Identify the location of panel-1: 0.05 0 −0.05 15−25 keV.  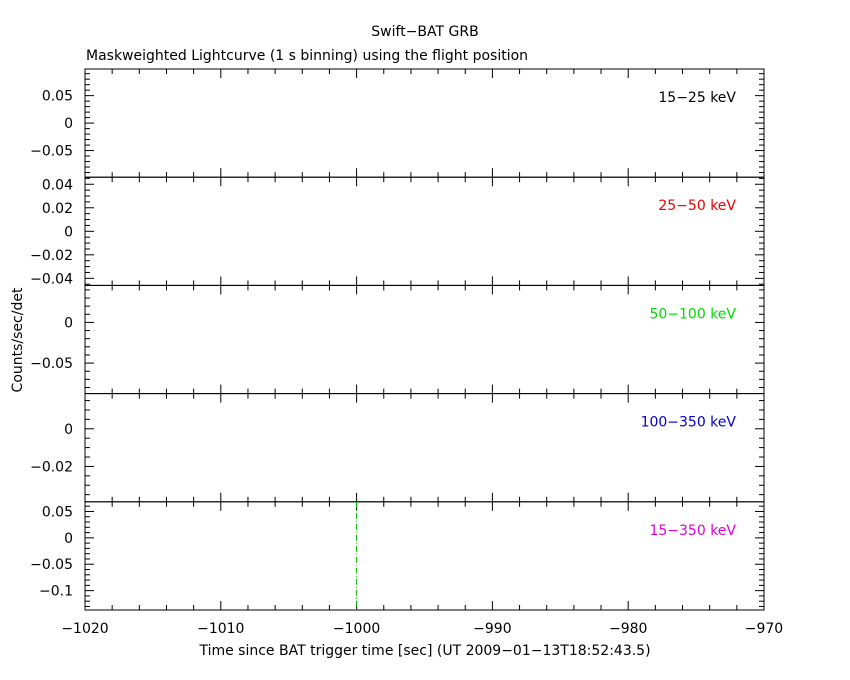
(397, 123).